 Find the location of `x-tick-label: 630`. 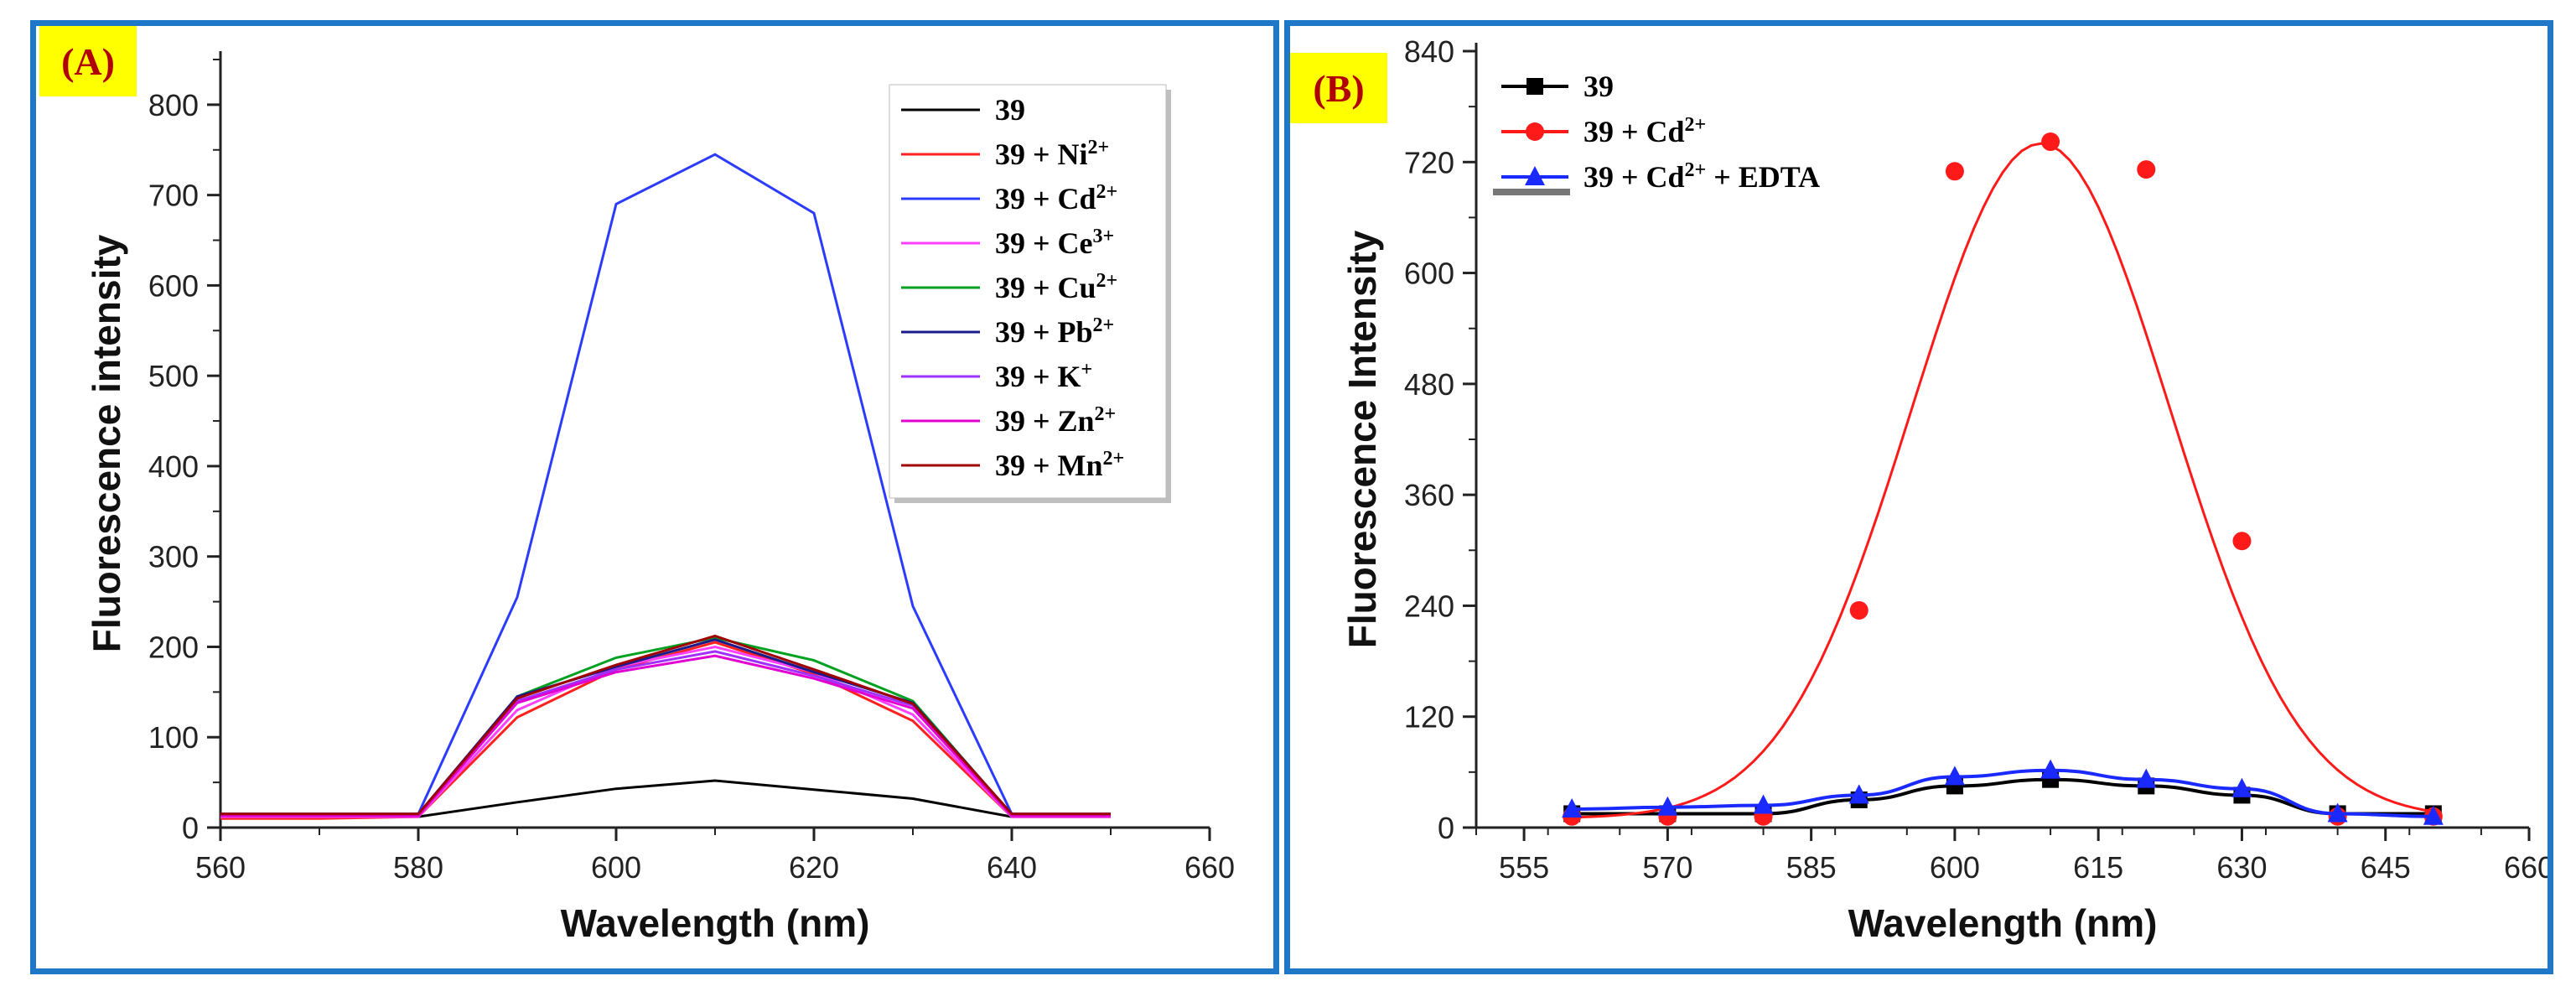

x-tick-label: 630 is located at coordinates (2241, 867).